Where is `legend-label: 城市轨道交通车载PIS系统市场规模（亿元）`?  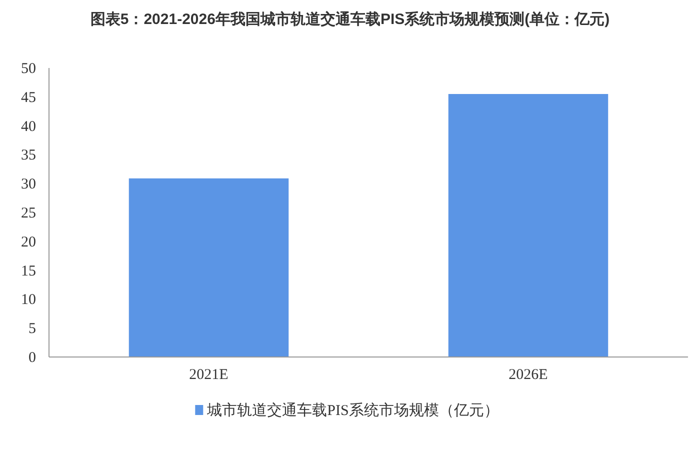 legend-label: 城市轨道交通车载PIS系统市场规模（亿元） is located at coordinates (352, 410).